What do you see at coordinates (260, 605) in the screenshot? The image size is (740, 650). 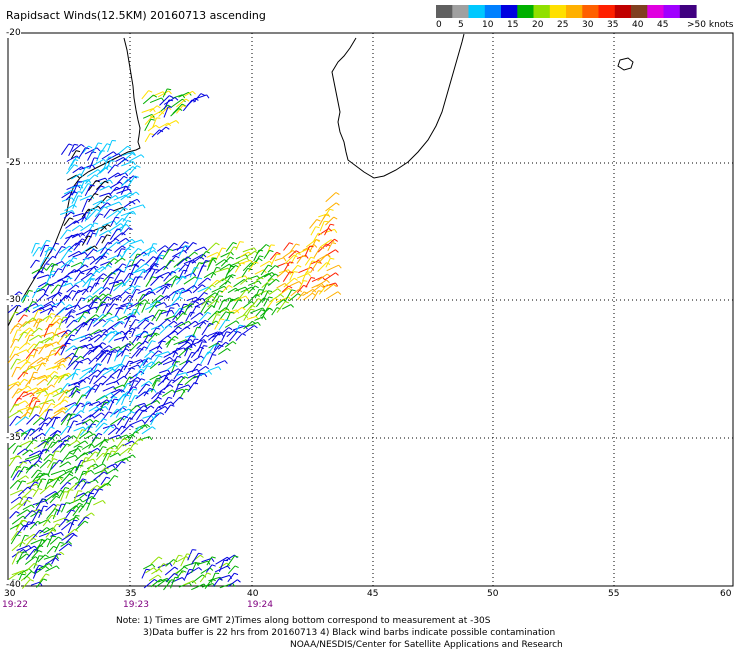 I see `time-label: 19:24` at bounding box center [260, 605].